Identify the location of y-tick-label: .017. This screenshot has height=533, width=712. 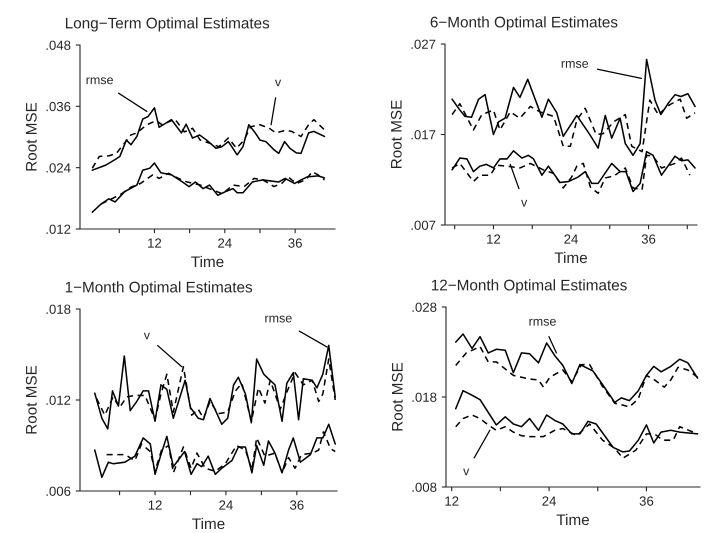
(424, 135).